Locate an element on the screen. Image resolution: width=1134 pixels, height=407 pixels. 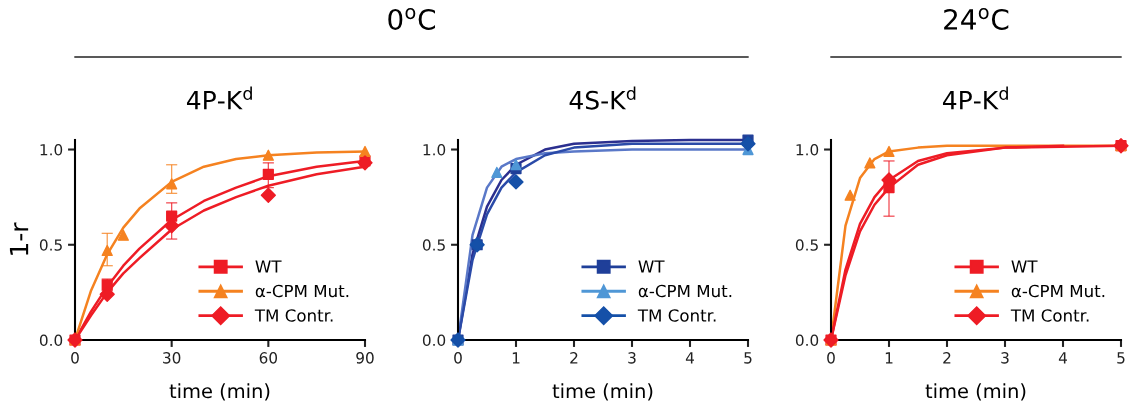
y-axis-title: 1-r is located at coordinates (19, 238).